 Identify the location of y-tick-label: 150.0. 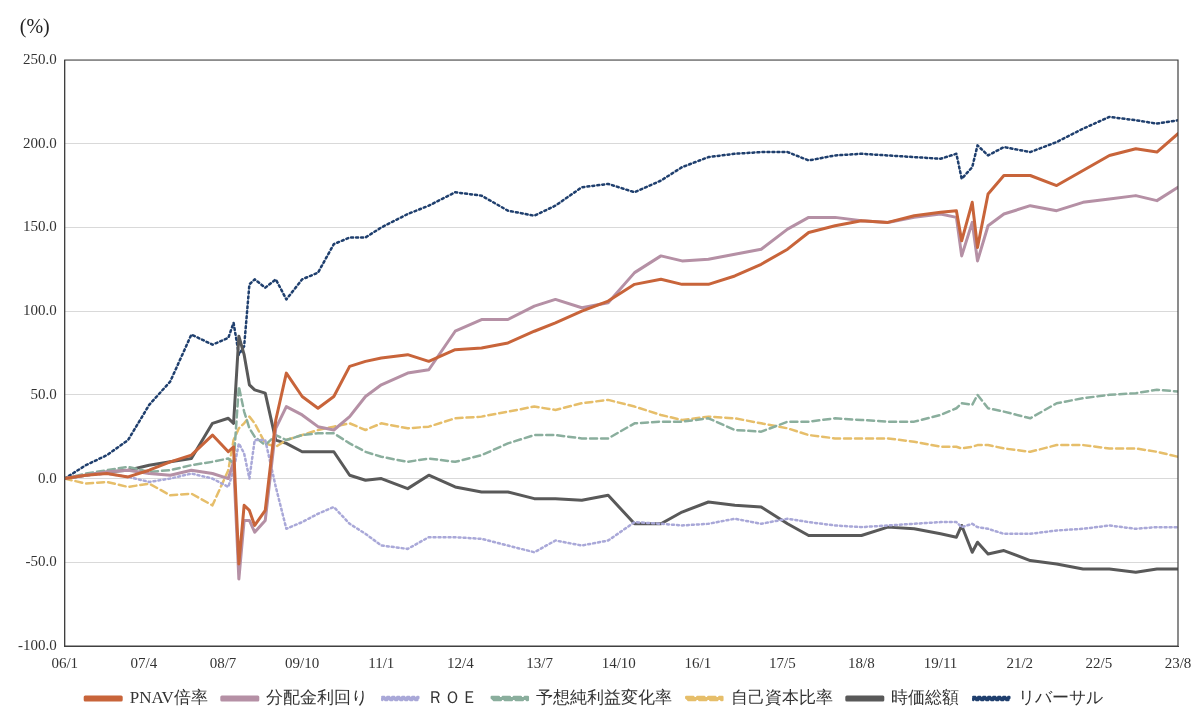
(40, 226).